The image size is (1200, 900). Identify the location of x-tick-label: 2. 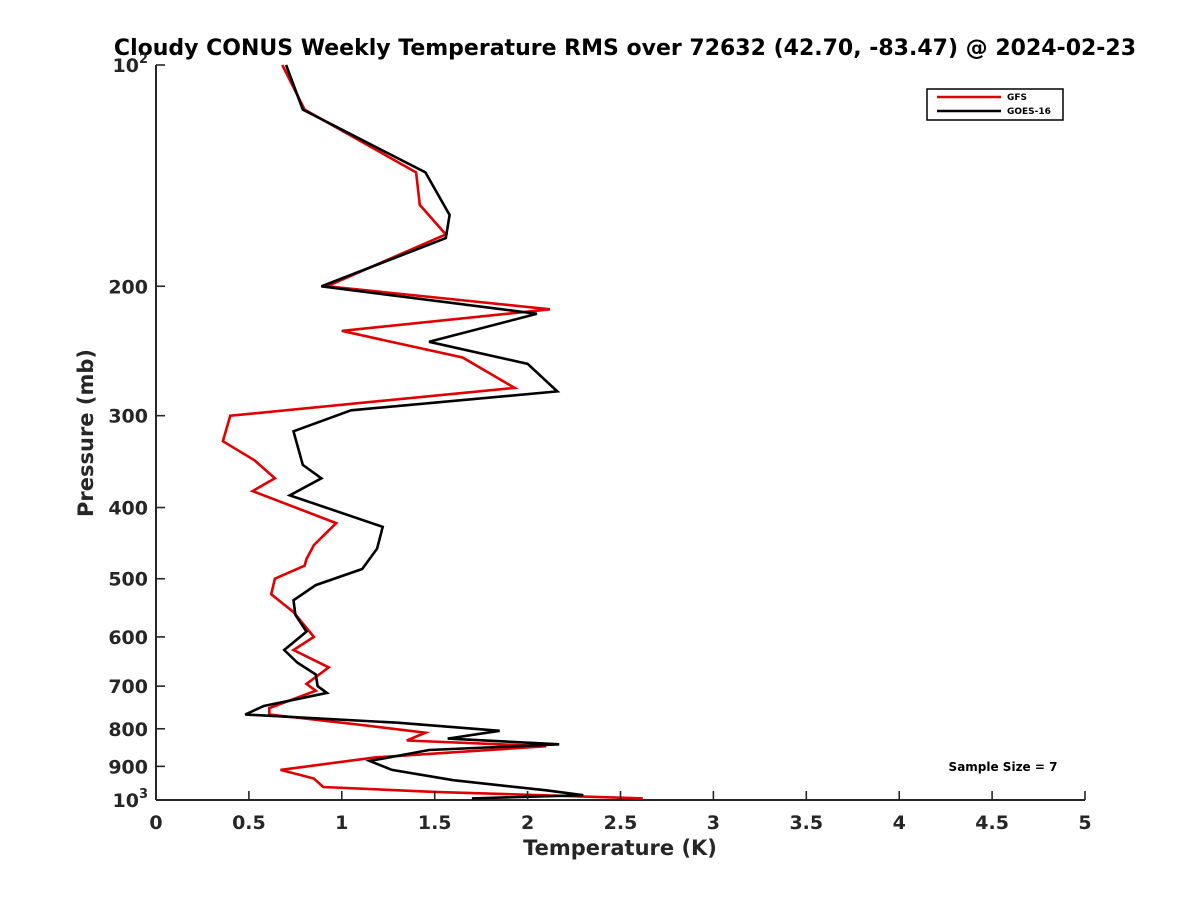
(527, 823).